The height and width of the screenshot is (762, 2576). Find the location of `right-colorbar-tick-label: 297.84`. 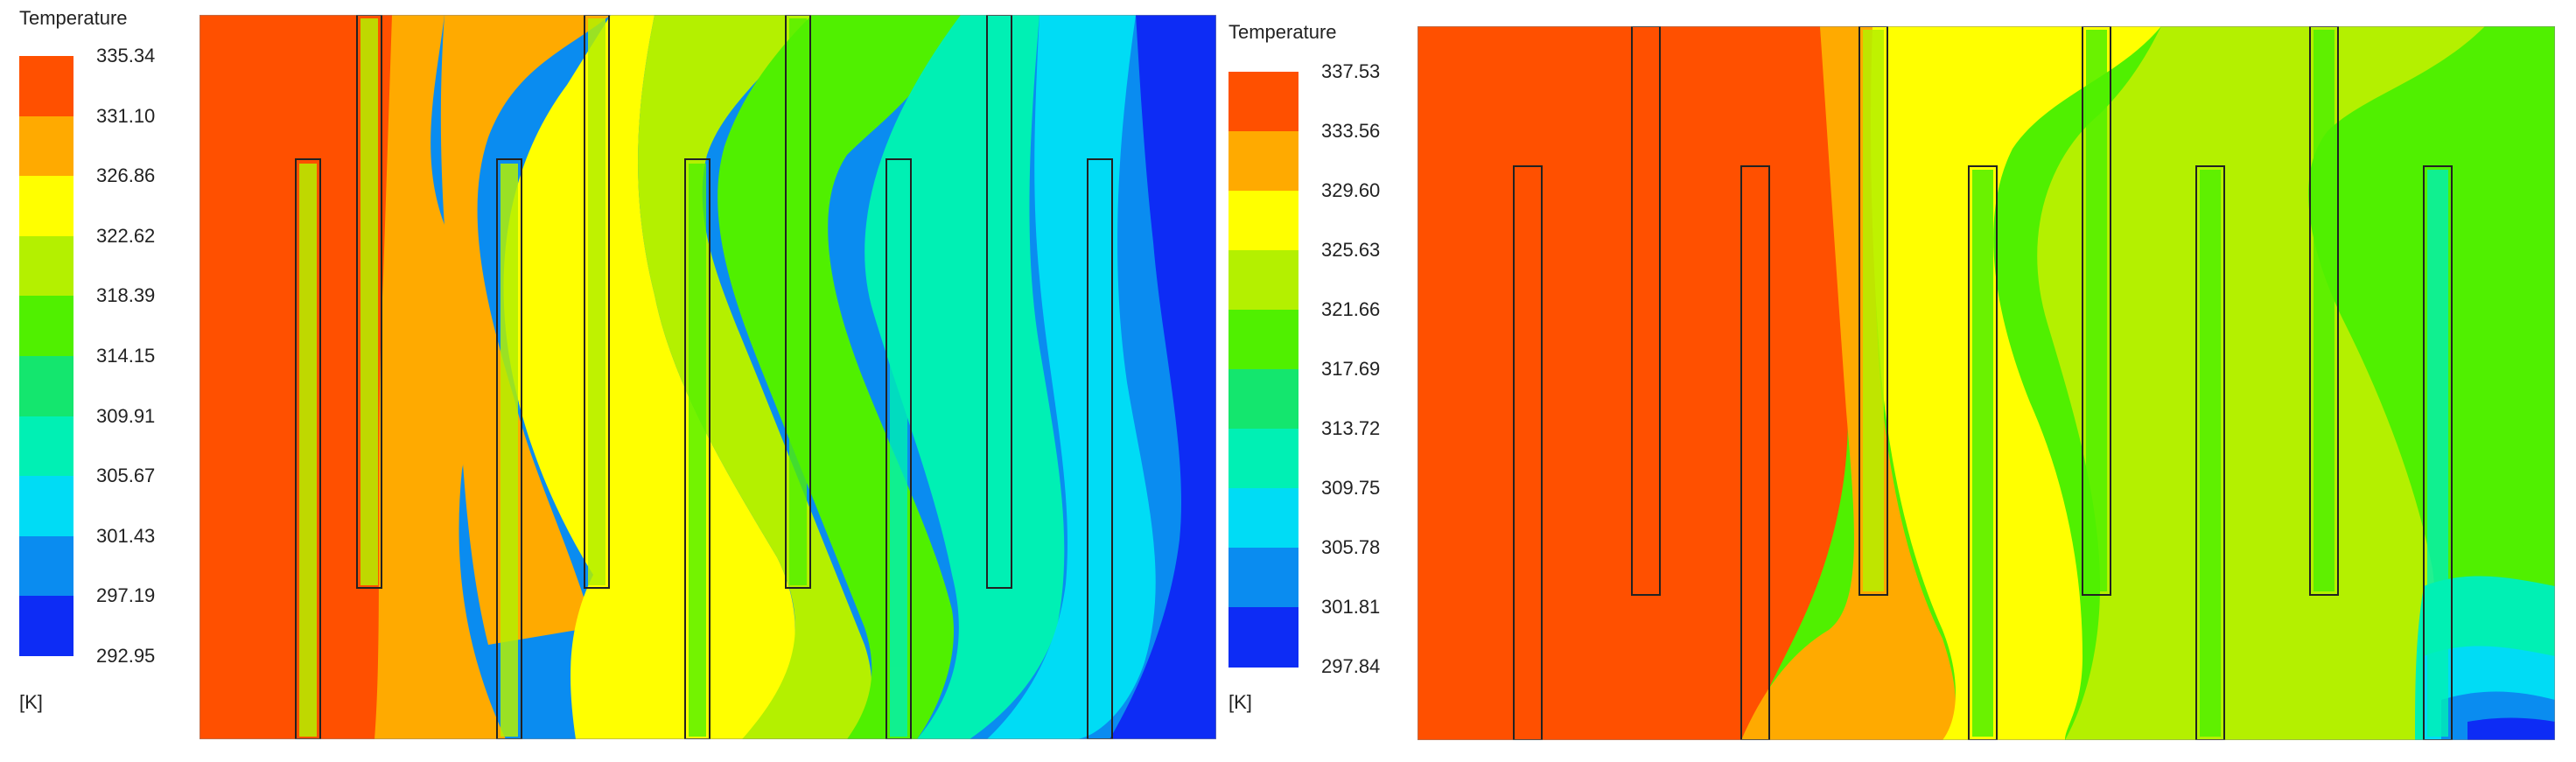

right-colorbar-tick-label: 297.84 is located at coordinates (1351, 666).